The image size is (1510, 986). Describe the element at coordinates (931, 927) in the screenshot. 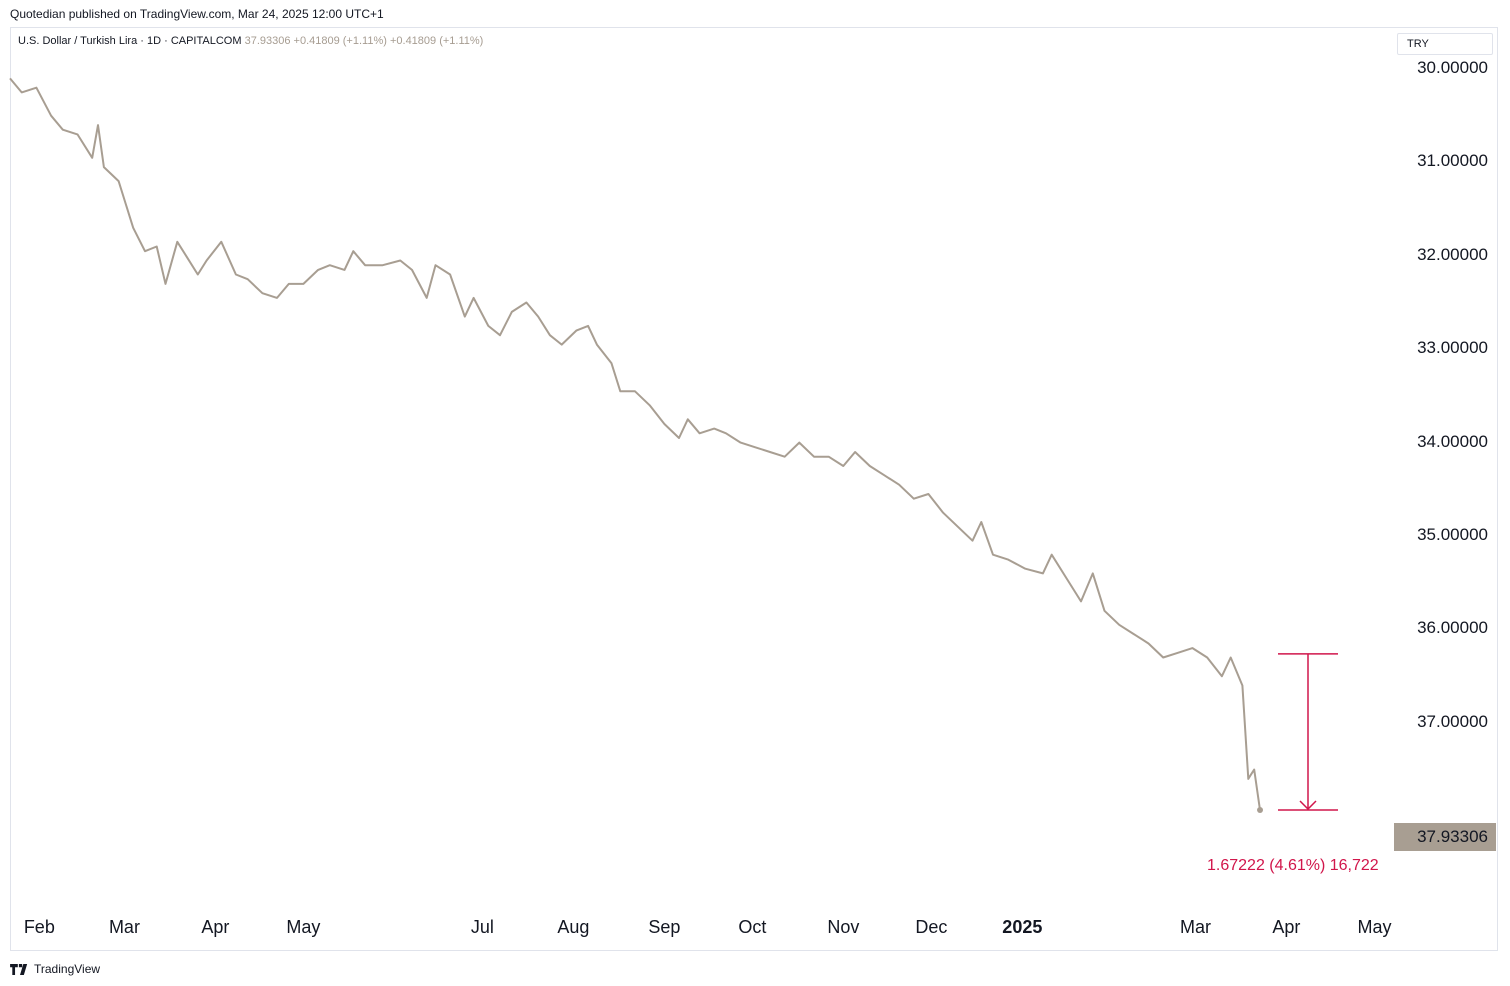

I see `x-tick-label: Dec` at that location.